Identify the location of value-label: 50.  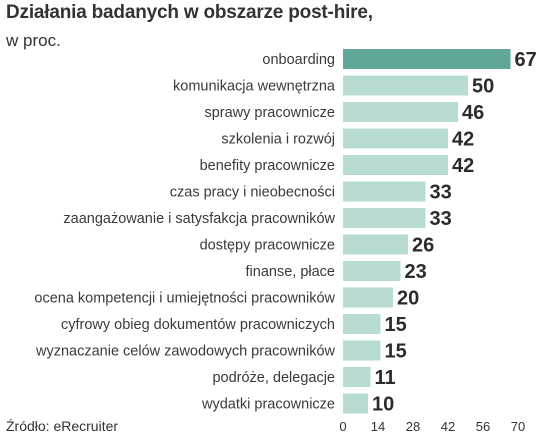
(483, 87).